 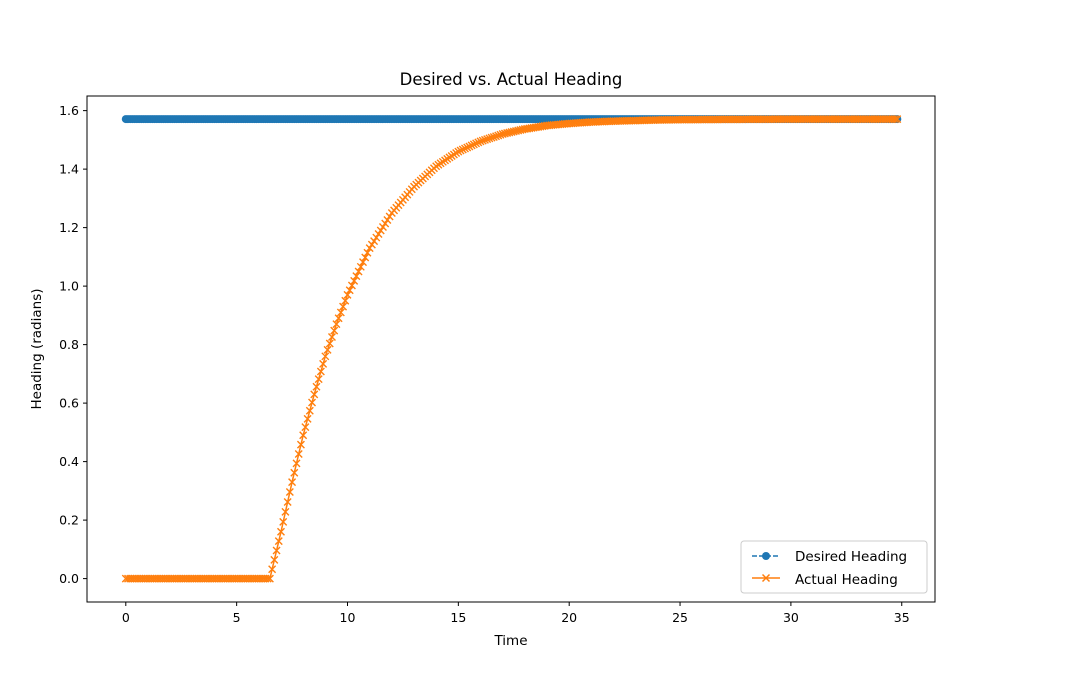 What do you see at coordinates (69, 578) in the screenshot?
I see `y-tick-label: 0.0` at bounding box center [69, 578].